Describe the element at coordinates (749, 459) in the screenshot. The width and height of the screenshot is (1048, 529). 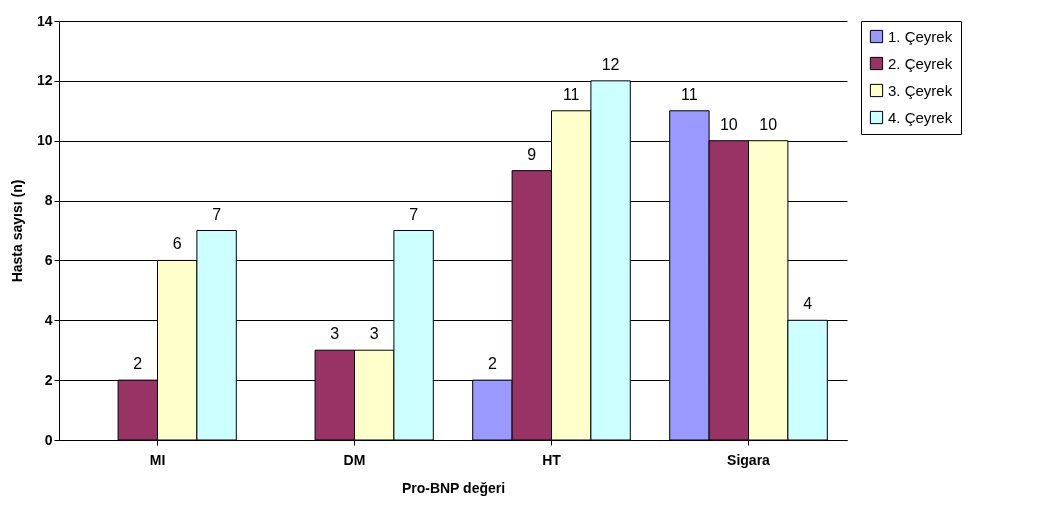
I see `x-tick-label: Sigara` at that location.